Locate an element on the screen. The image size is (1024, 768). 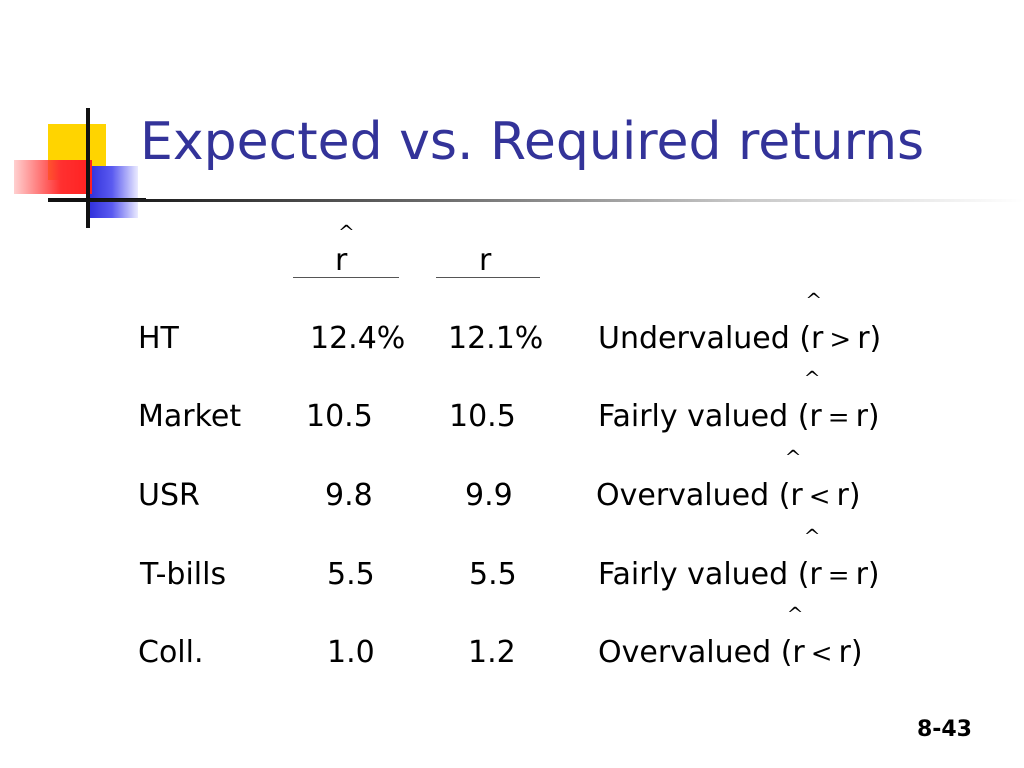
row-valuation-coll: Overvalued ^ (r < r) is located at coordinates (730, 636).